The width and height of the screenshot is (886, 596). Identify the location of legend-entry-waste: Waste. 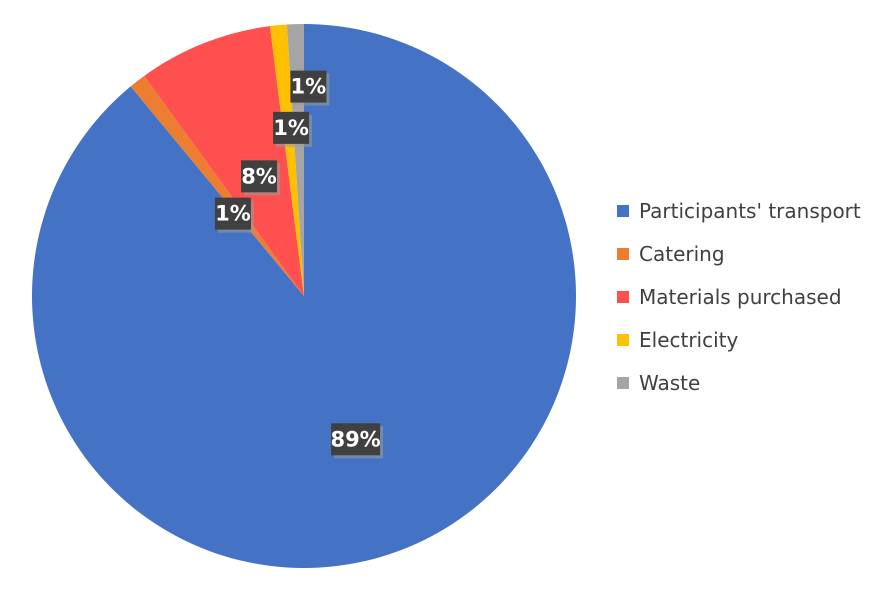
(658, 383).